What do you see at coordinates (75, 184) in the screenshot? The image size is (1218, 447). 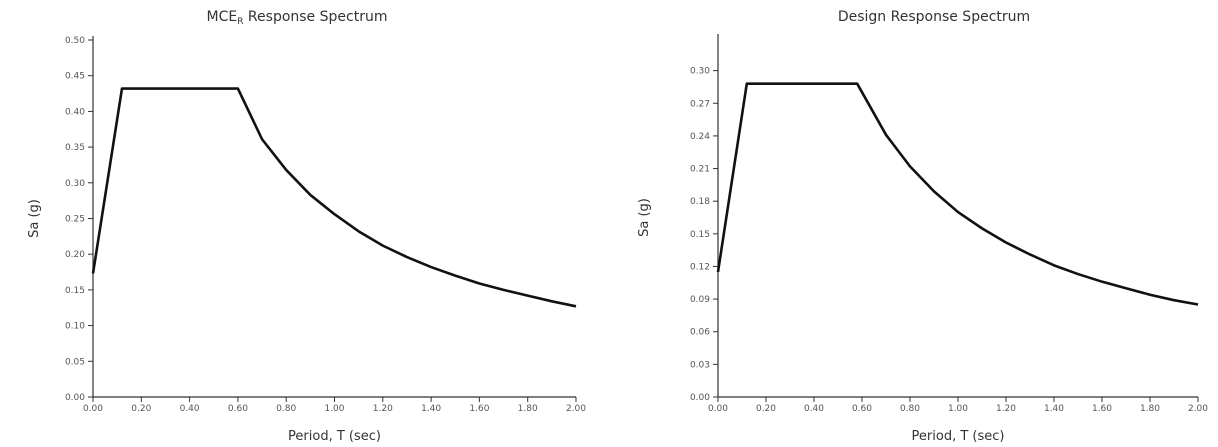 I see `mcer-y-tick-label: 0.30` at bounding box center [75, 184].